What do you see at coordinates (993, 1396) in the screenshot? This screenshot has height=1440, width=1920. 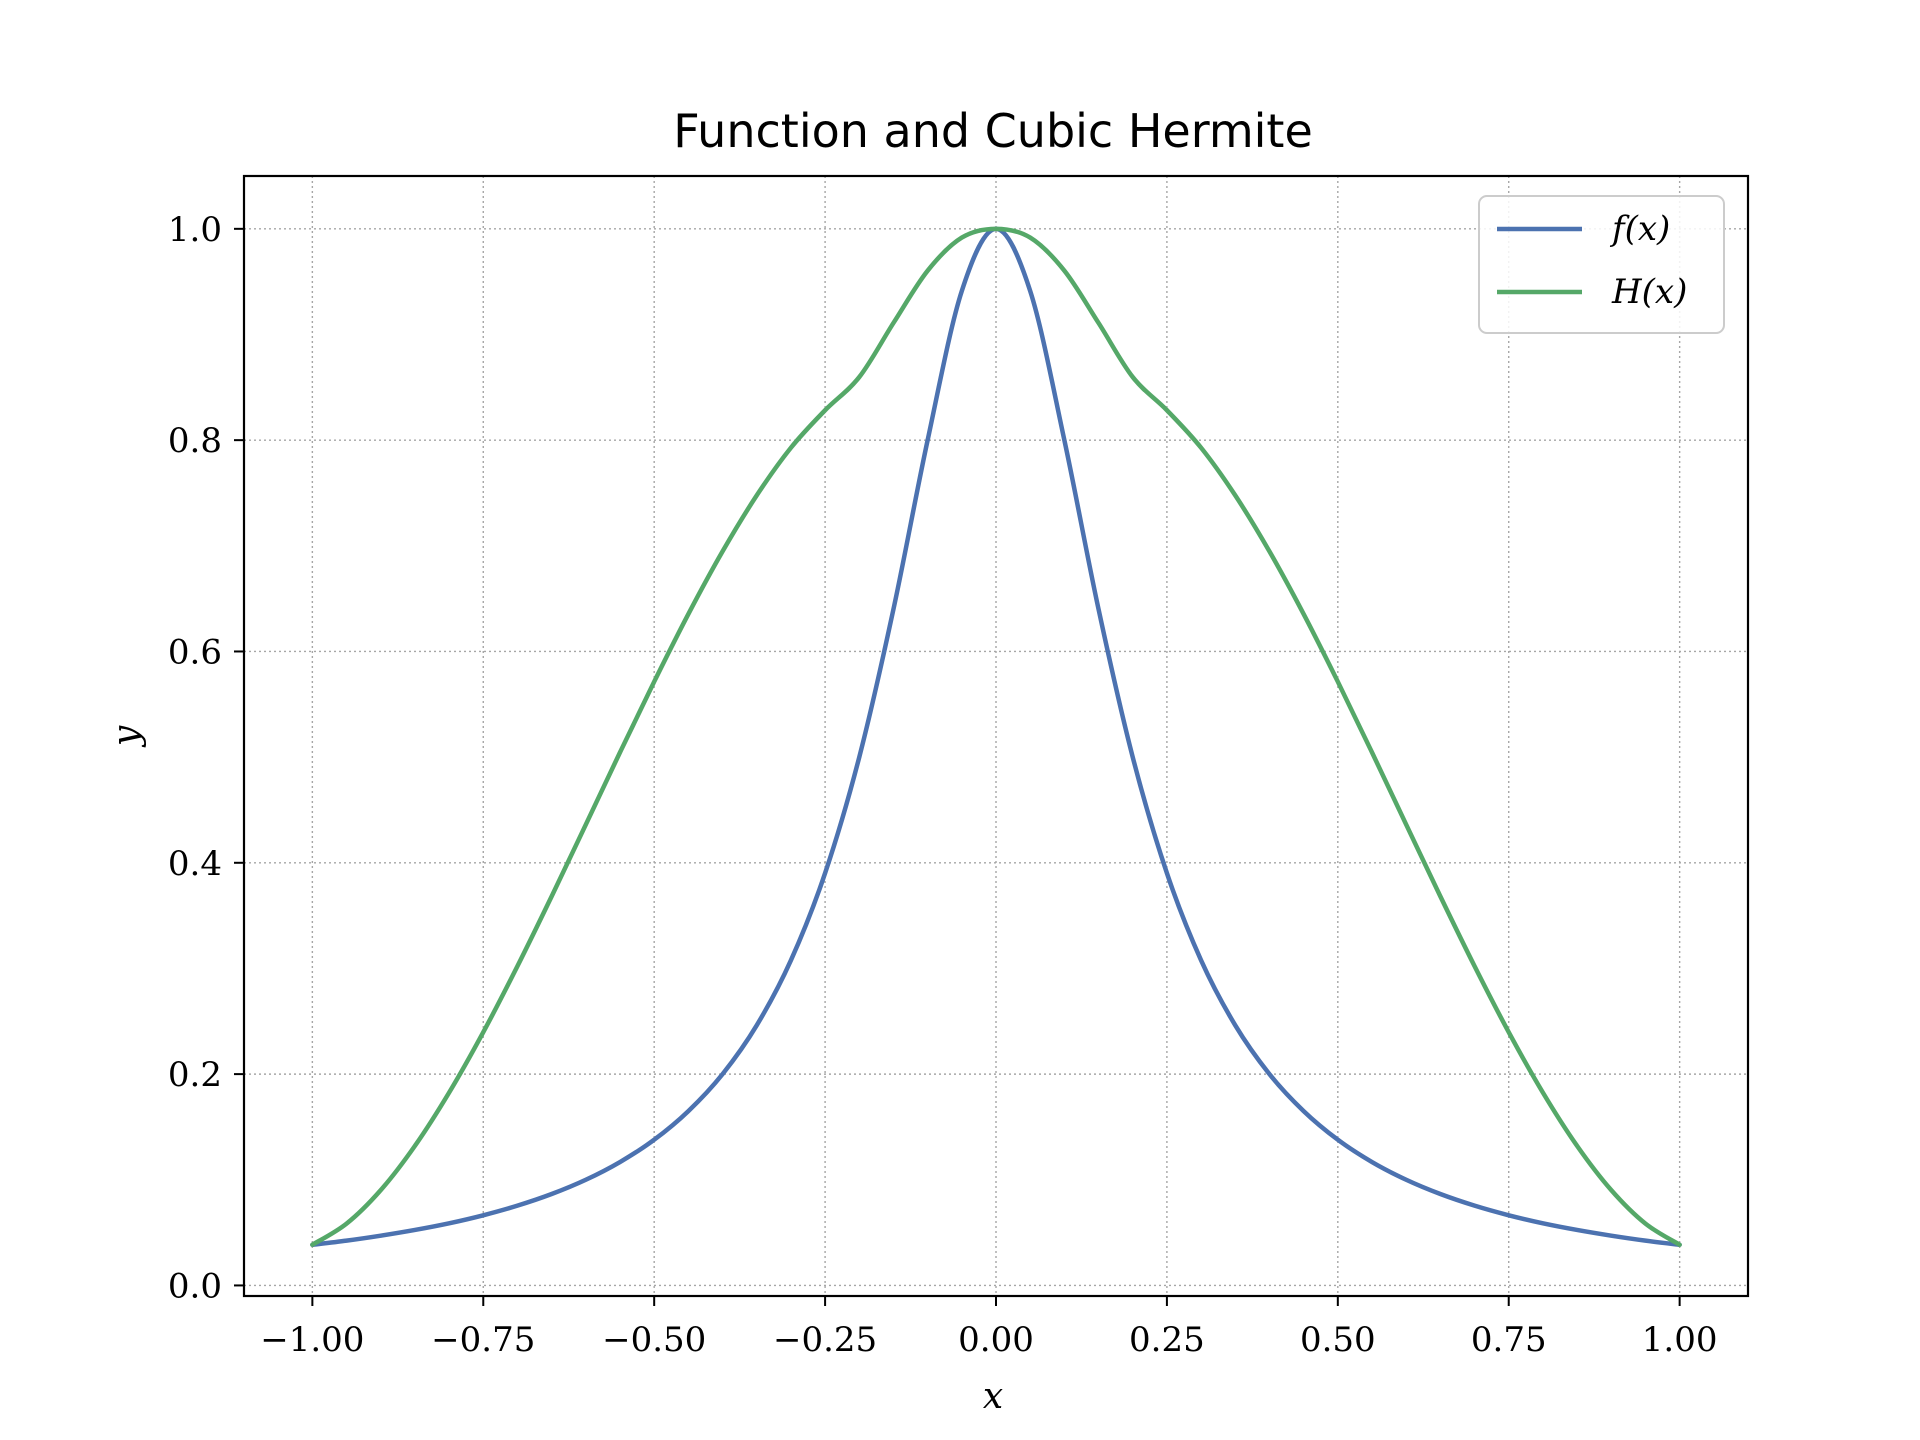 I see `x-axis-label: x` at bounding box center [993, 1396].